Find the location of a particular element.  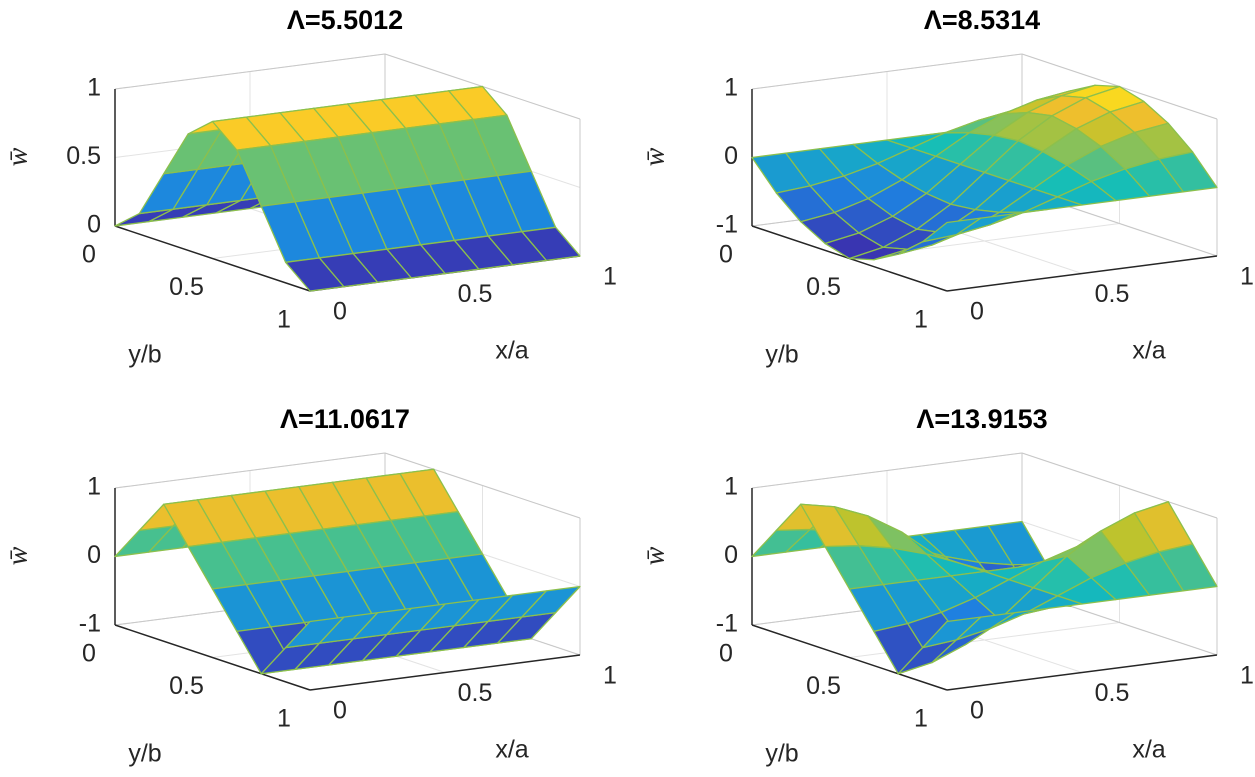

z-tick-label: 0.5 is located at coordinates (83, 156).